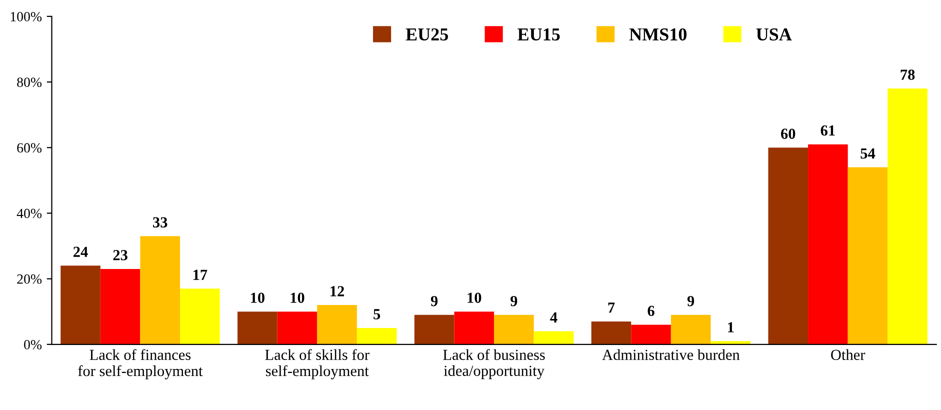 The image size is (941, 410). Describe the element at coordinates (160, 222) in the screenshot. I see `data-label: 33` at that location.